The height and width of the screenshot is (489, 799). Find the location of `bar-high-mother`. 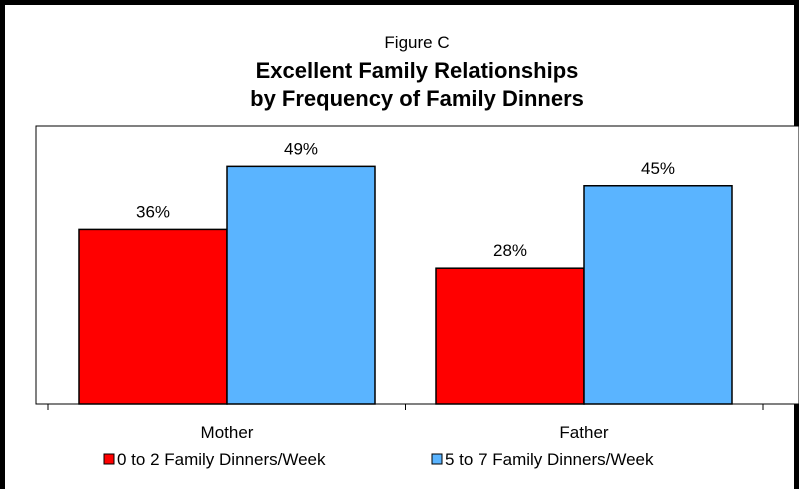

bar-high-mother is located at coordinates (301, 285).